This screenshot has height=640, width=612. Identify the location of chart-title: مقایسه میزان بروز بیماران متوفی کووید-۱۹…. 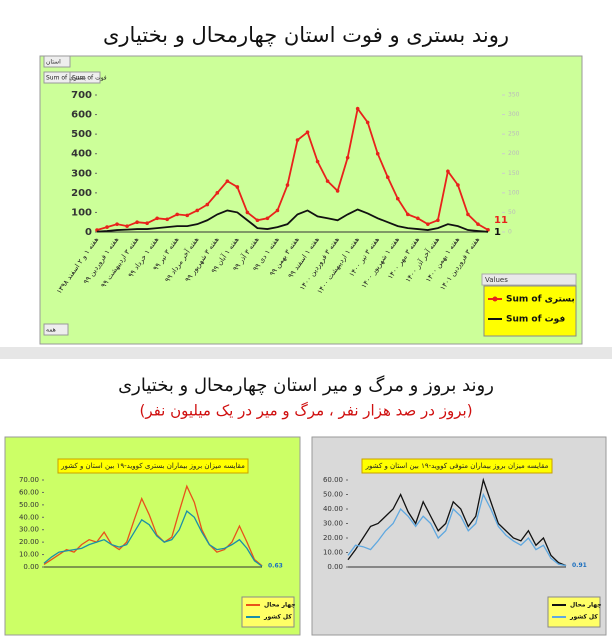
(457, 466).